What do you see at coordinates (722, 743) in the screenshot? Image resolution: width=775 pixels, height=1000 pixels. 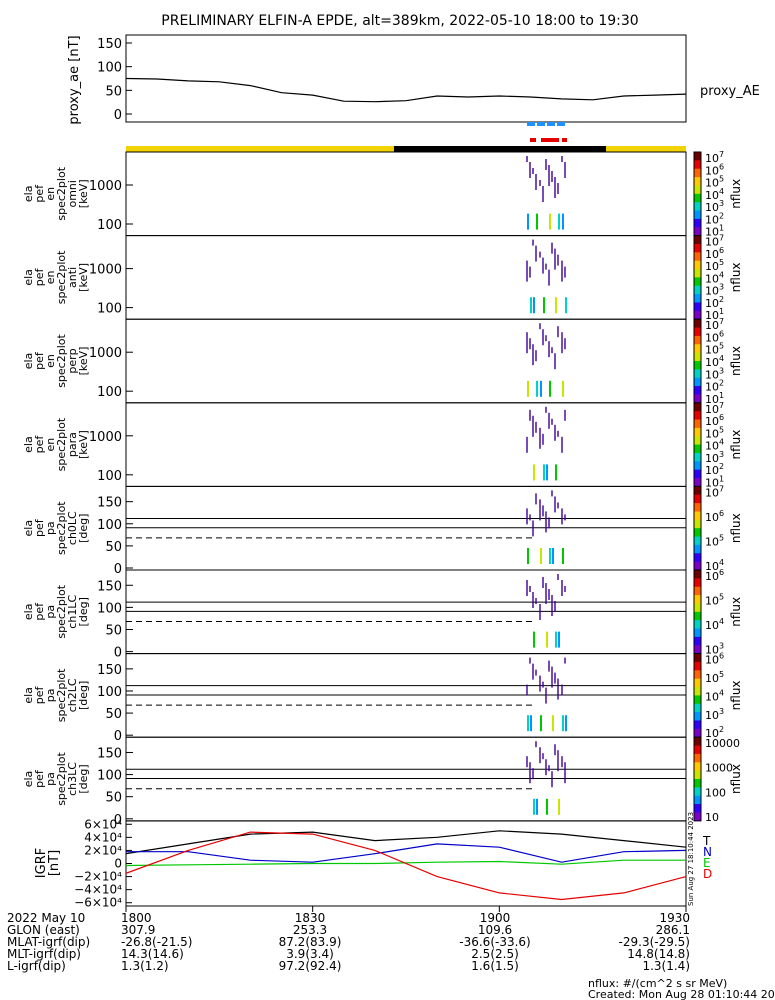 I see `colorbar-tick-label: 10000` at bounding box center [722, 743].